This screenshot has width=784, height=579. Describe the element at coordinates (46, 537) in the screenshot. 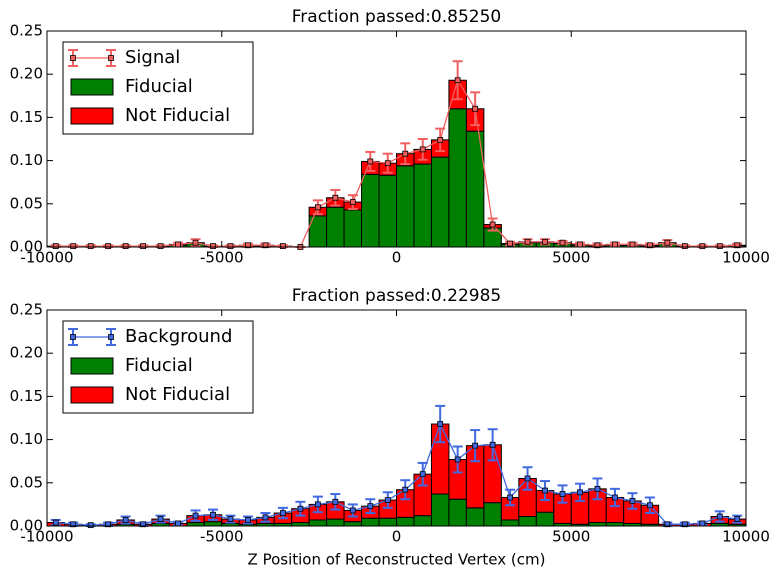

I see `x-tick-label: -10000` at that location.